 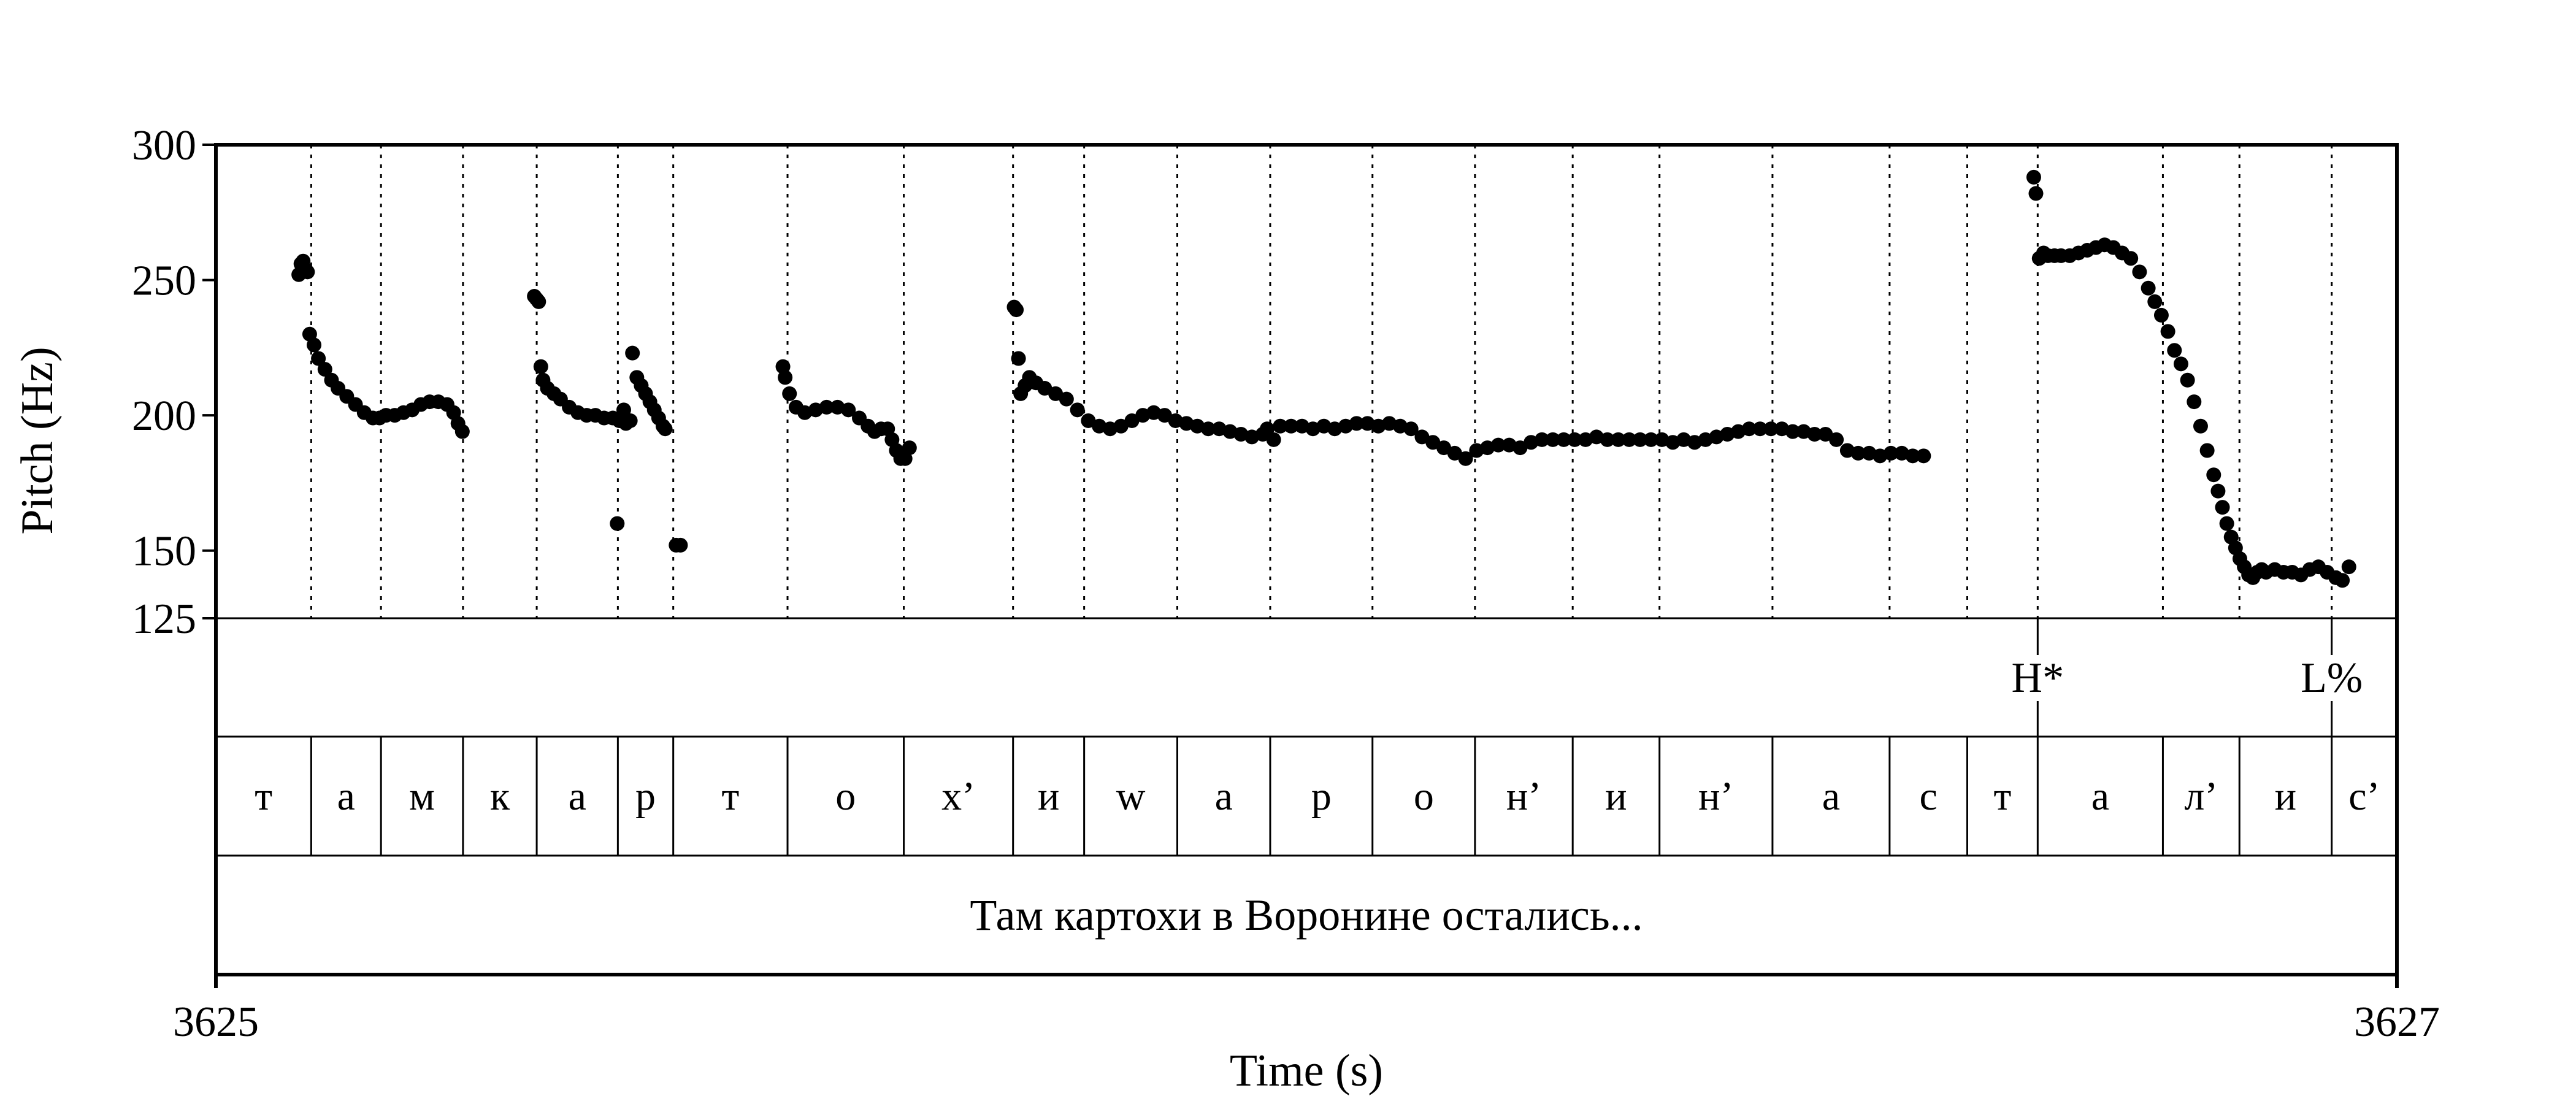 What do you see at coordinates (2187, 677) in the screenshot?
I see `tone-tier: H* L%` at bounding box center [2187, 677].